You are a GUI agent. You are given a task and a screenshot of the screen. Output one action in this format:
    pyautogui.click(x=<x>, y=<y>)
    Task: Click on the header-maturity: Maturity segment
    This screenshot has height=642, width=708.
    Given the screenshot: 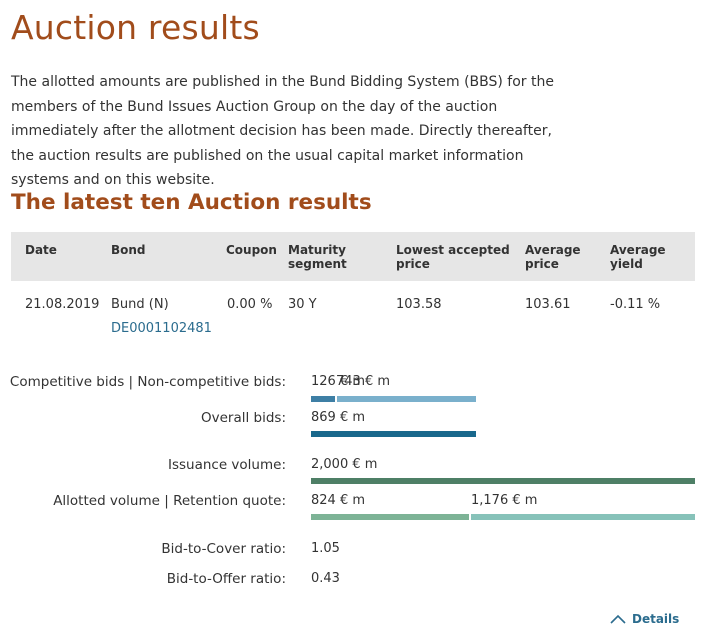 What is the action you would take?
    pyautogui.click(x=317, y=257)
    